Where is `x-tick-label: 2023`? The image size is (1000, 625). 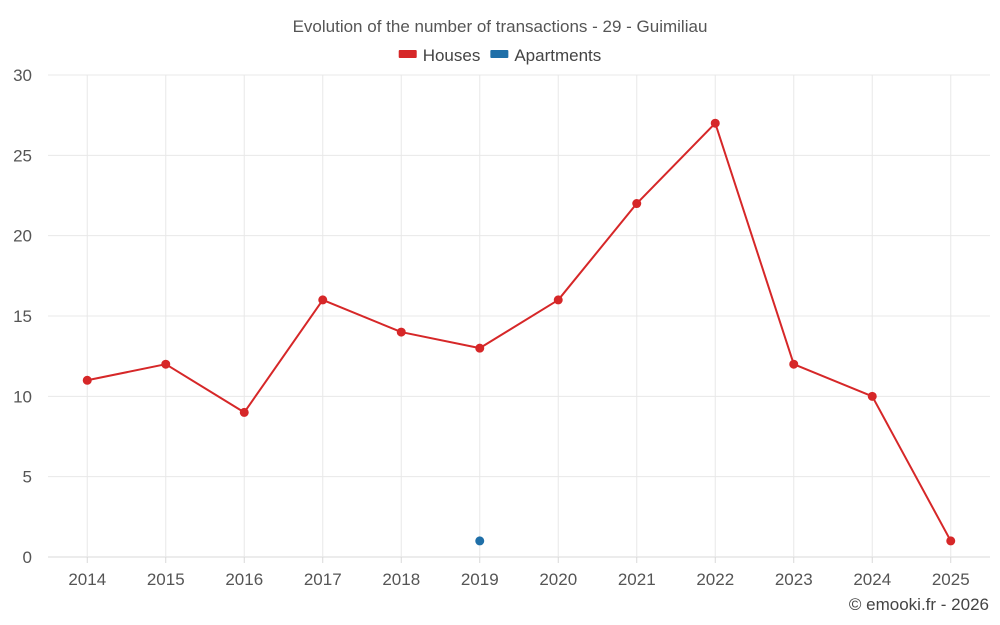
x-tick-label: 2023 is located at coordinates (794, 579).